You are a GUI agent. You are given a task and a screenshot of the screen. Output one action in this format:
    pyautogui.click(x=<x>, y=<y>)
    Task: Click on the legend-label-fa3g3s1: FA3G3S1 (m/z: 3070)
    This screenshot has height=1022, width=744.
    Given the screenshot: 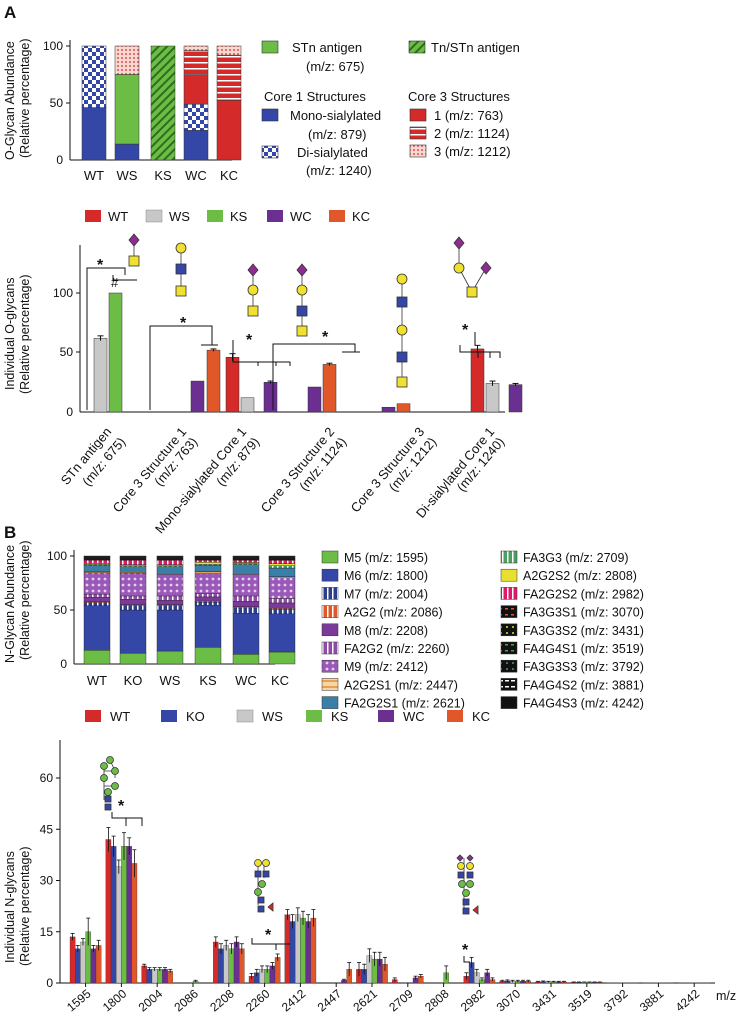 What is the action you would take?
    pyautogui.click(x=583, y=613)
    